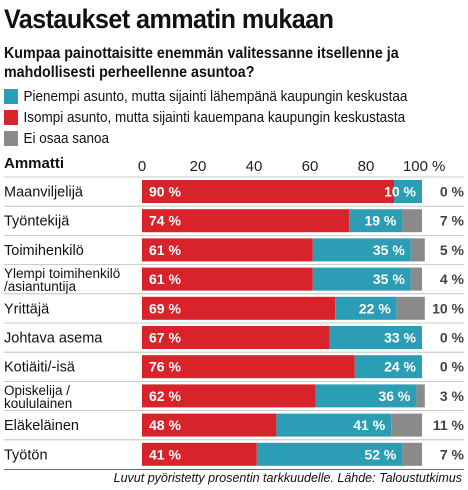 The image size is (468, 490). Describe the element at coordinates (452, 396) in the screenshot. I see `data-label-eos: 3 %` at that location.